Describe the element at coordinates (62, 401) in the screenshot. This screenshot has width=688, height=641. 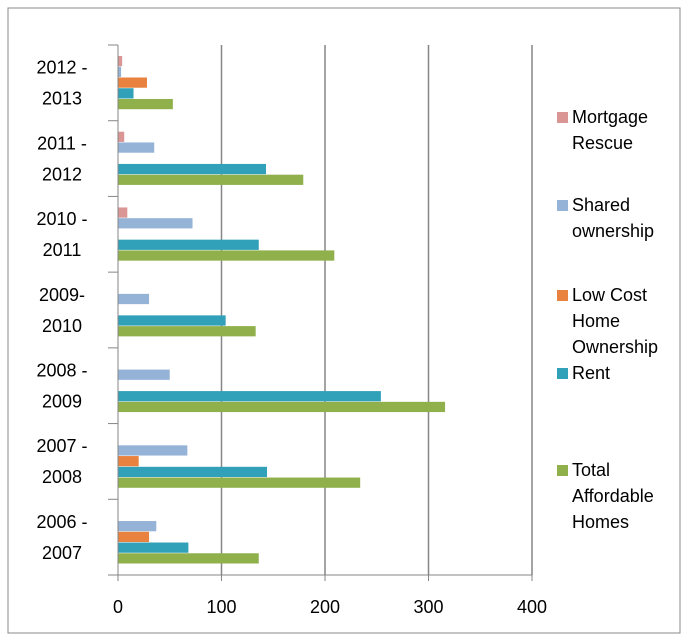
I see `y-tick-label: 2009` at that location.